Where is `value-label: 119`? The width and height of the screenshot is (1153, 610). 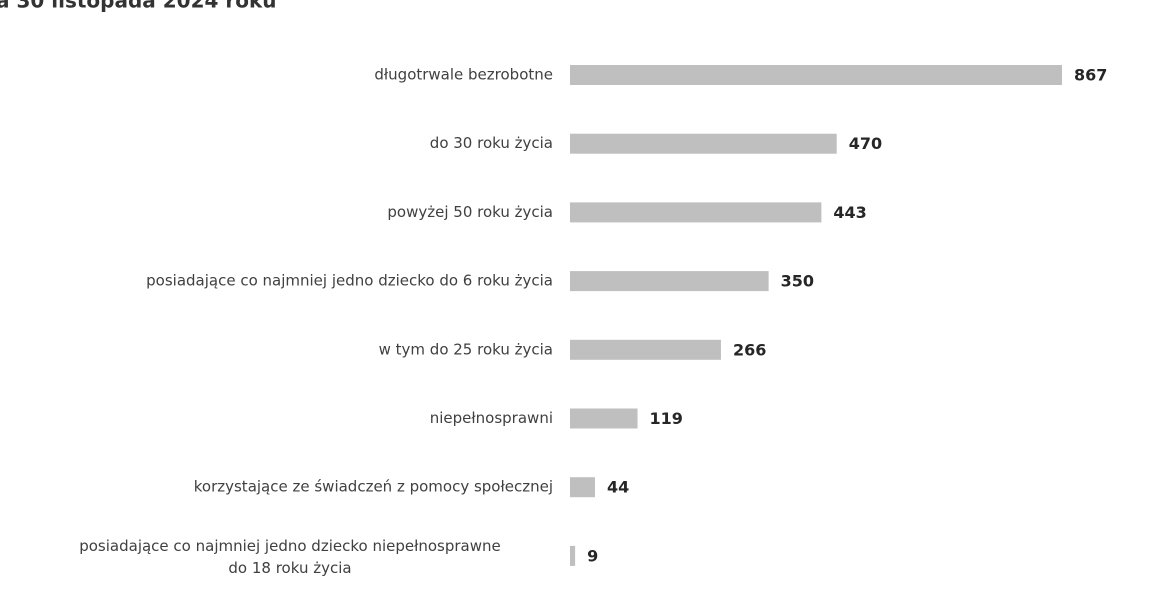 value-label: 119 is located at coordinates (666, 418).